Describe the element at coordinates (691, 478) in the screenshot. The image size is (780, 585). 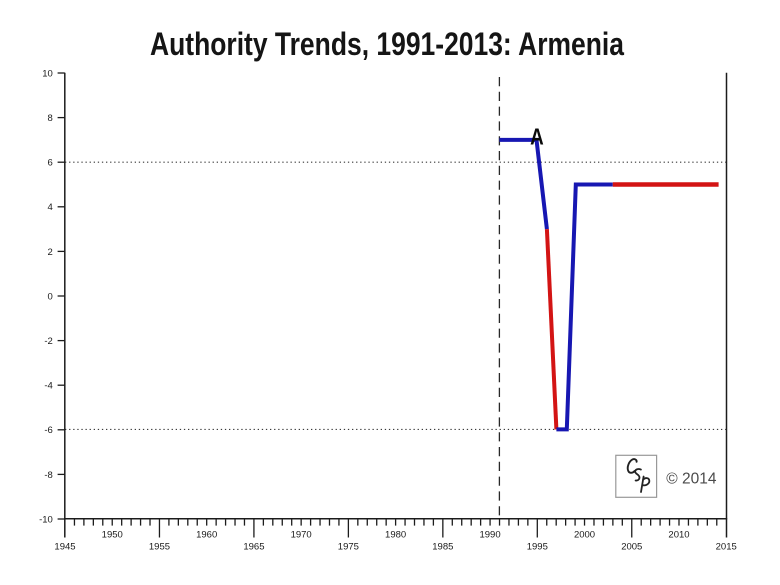
I see `svg-text: © 2014` at that location.